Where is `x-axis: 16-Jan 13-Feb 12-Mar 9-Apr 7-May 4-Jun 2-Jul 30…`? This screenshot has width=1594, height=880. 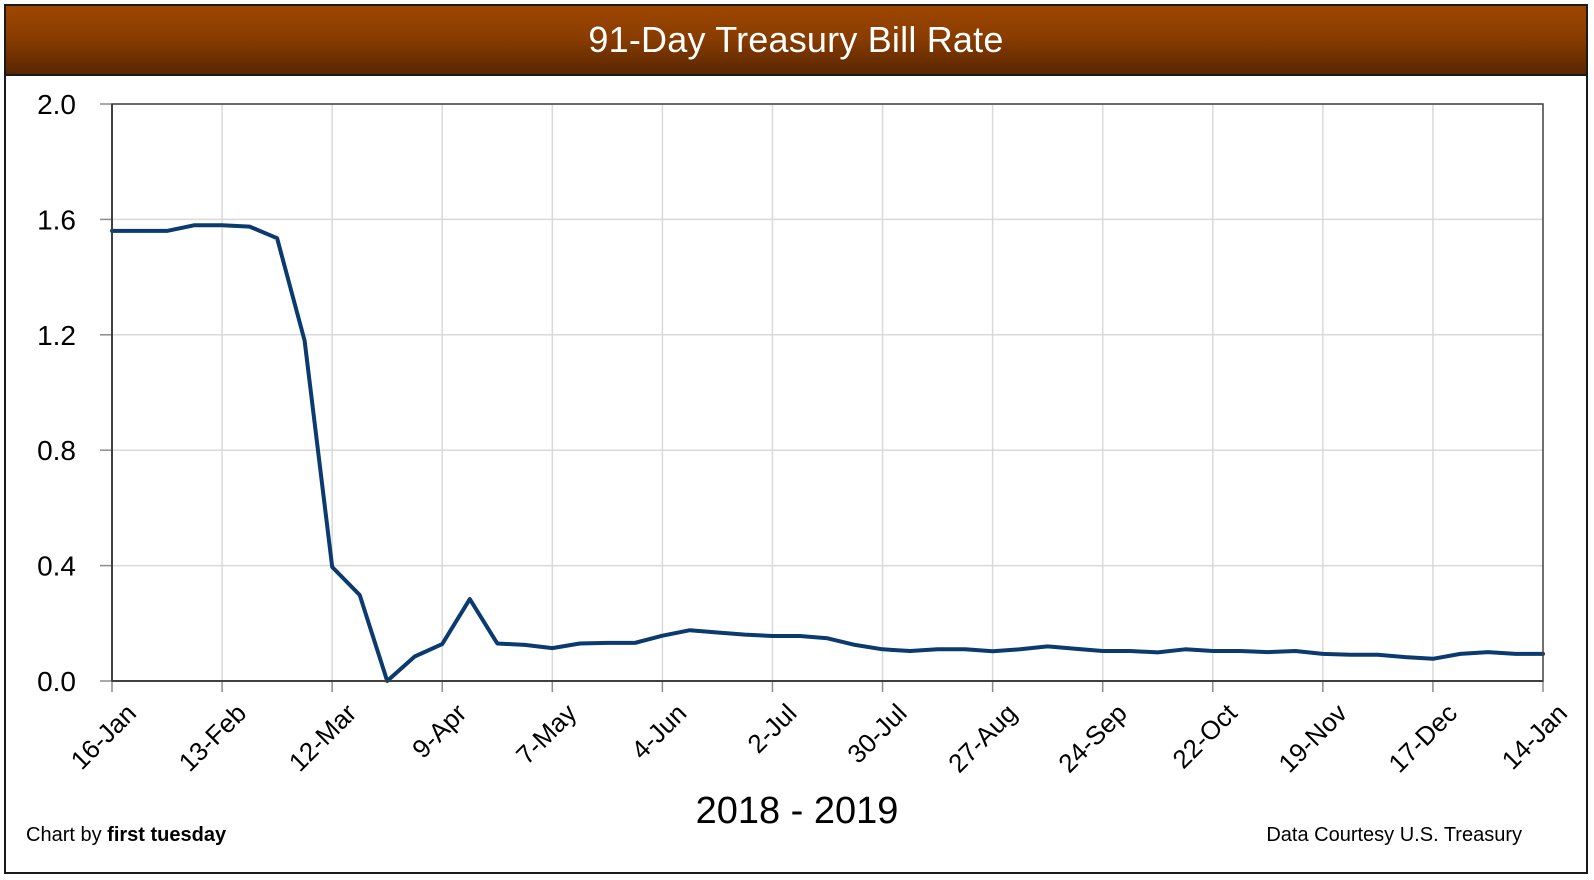 x-axis: 16-Jan 13-Feb 12-Mar 9-Apr 7-May 4-Jun 2-Jul 30… is located at coordinates (819, 729).